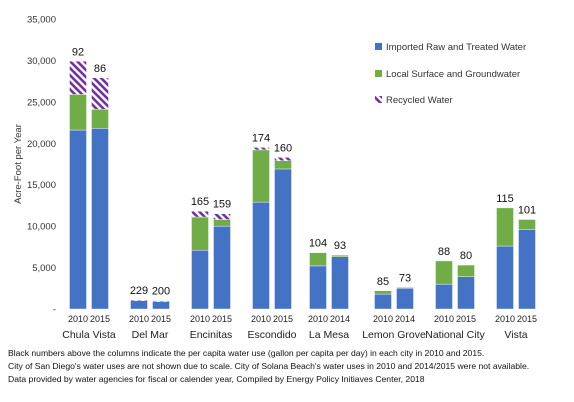 The image size is (574, 402). What do you see at coordinates (41, 227) in the screenshot?
I see `y-tick-label: 10,000` at bounding box center [41, 227].